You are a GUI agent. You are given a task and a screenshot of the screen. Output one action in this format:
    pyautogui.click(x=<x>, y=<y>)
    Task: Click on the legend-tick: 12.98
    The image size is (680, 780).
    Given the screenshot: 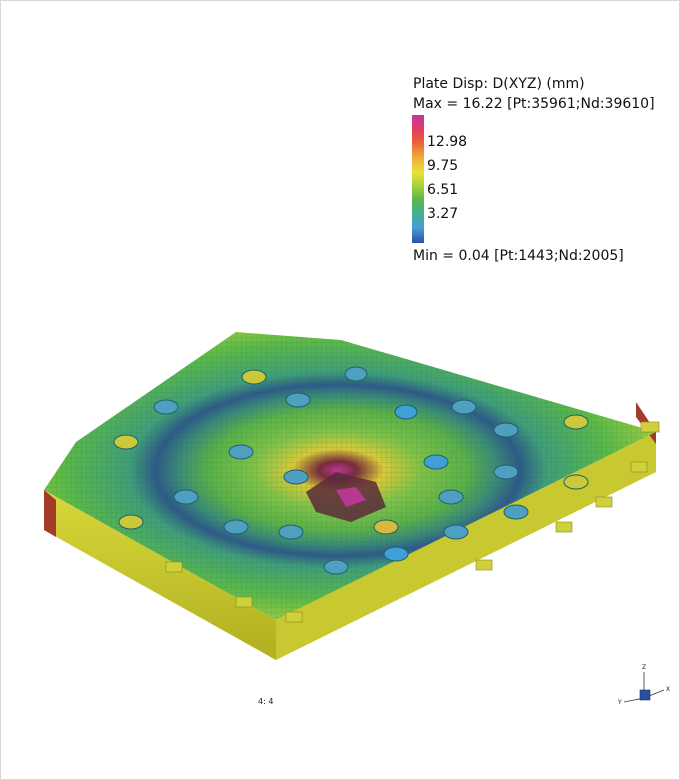 What is the action you would take?
    pyautogui.click(x=447, y=142)
    